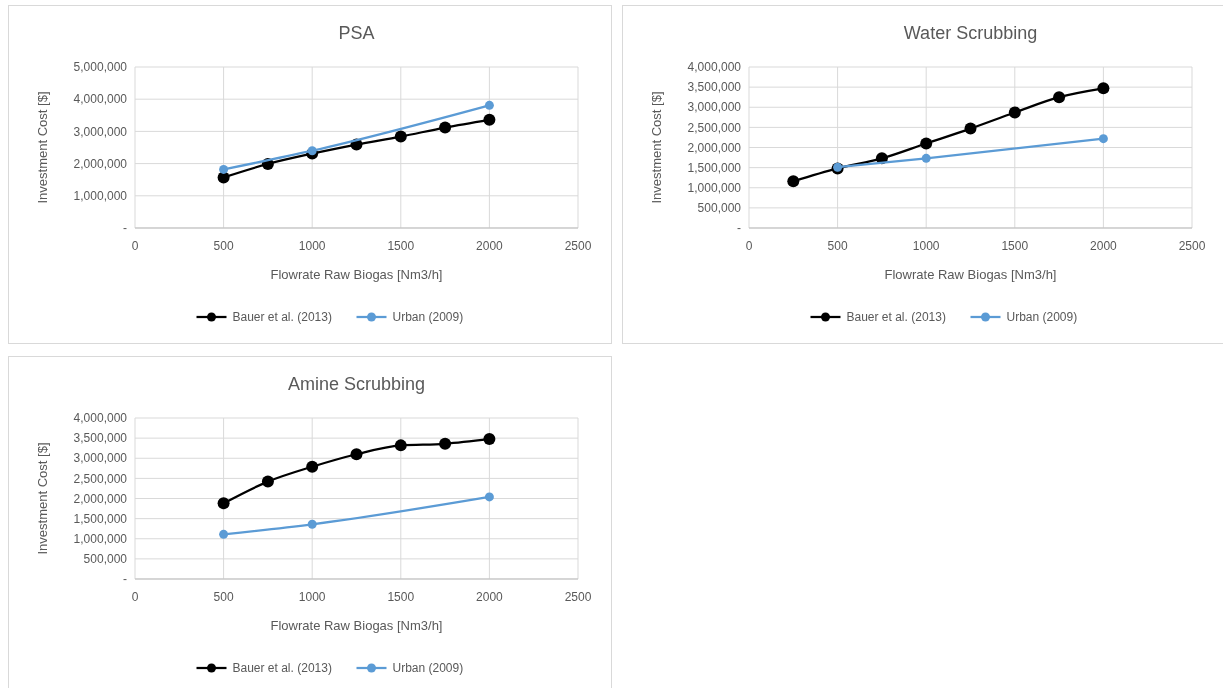  What do you see at coordinates (970, 33) in the screenshot?
I see `chart-title: Water Scrubbing` at bounding box center [970, 33].